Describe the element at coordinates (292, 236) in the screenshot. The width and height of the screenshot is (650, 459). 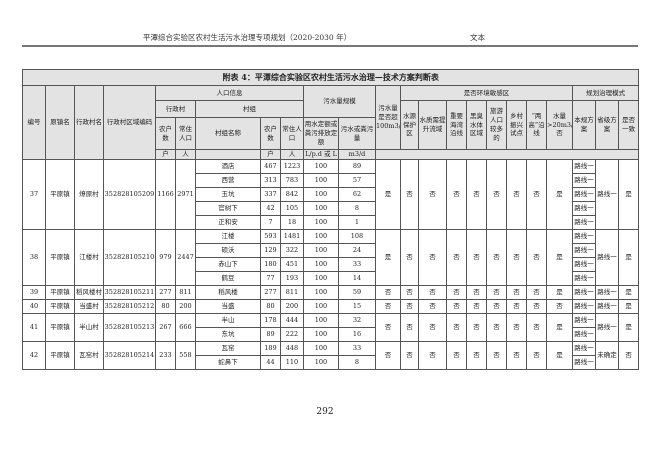
I see `cell-group-res: 1481` at that location.